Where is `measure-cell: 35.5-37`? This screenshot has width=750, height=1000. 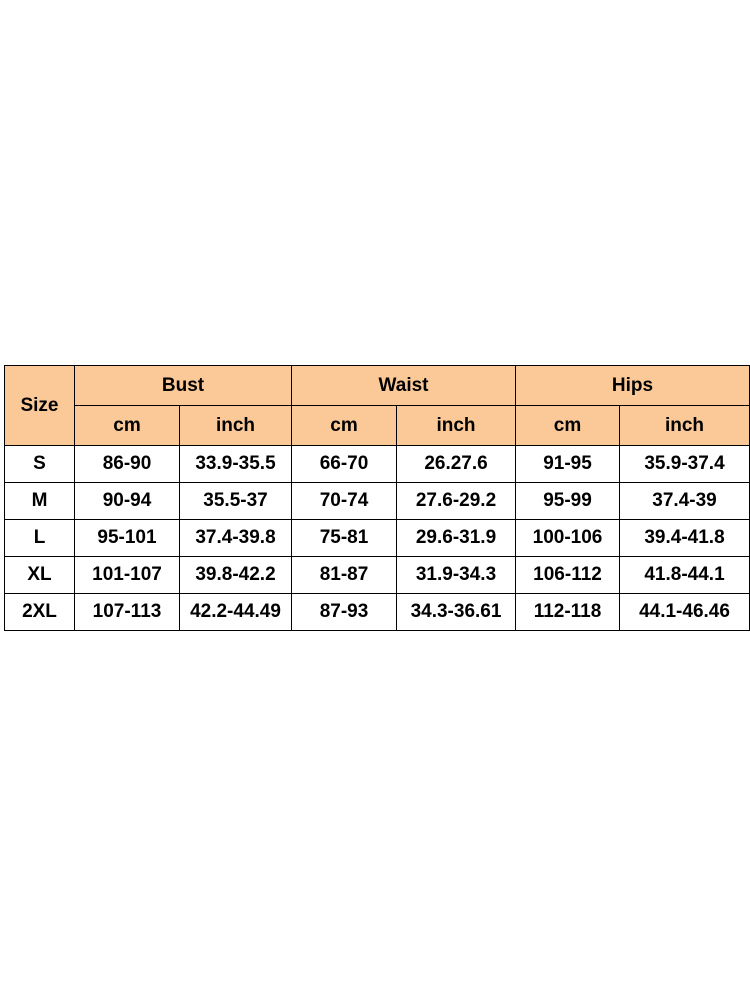 measure-cell: 35.5-37 is located at coordinates (235, 501).